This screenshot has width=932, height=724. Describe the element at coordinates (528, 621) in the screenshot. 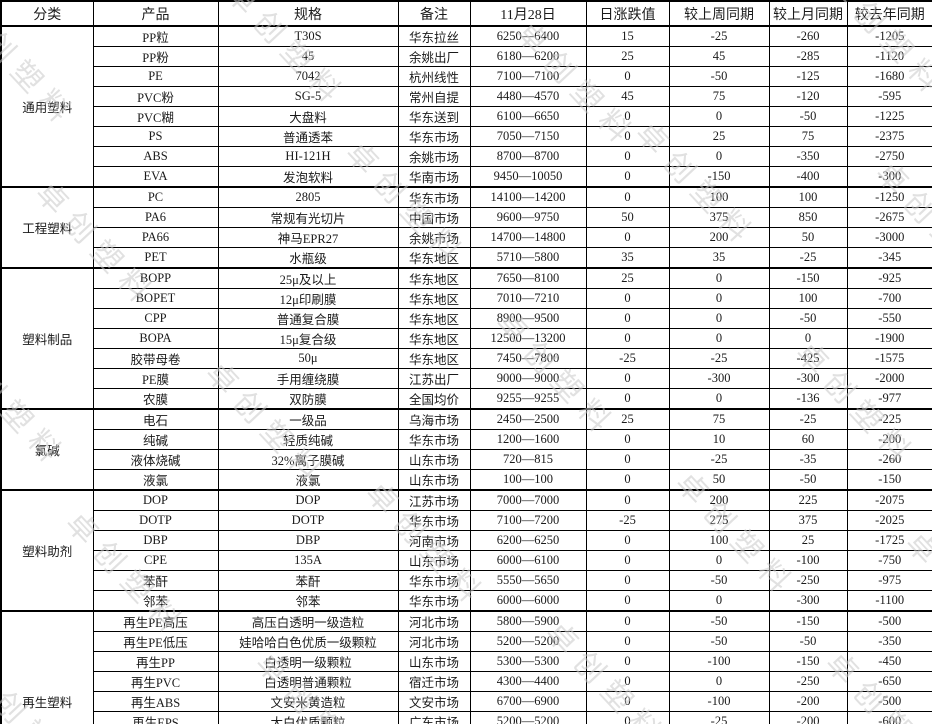

I see `price-range-cell: 5800—5900` at that location.